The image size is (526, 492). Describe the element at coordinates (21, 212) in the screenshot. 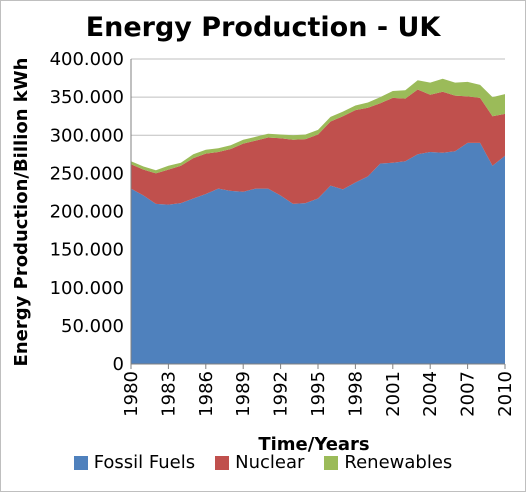

I see `y-axis-label: Energy Production/Billion kWh` at that location.